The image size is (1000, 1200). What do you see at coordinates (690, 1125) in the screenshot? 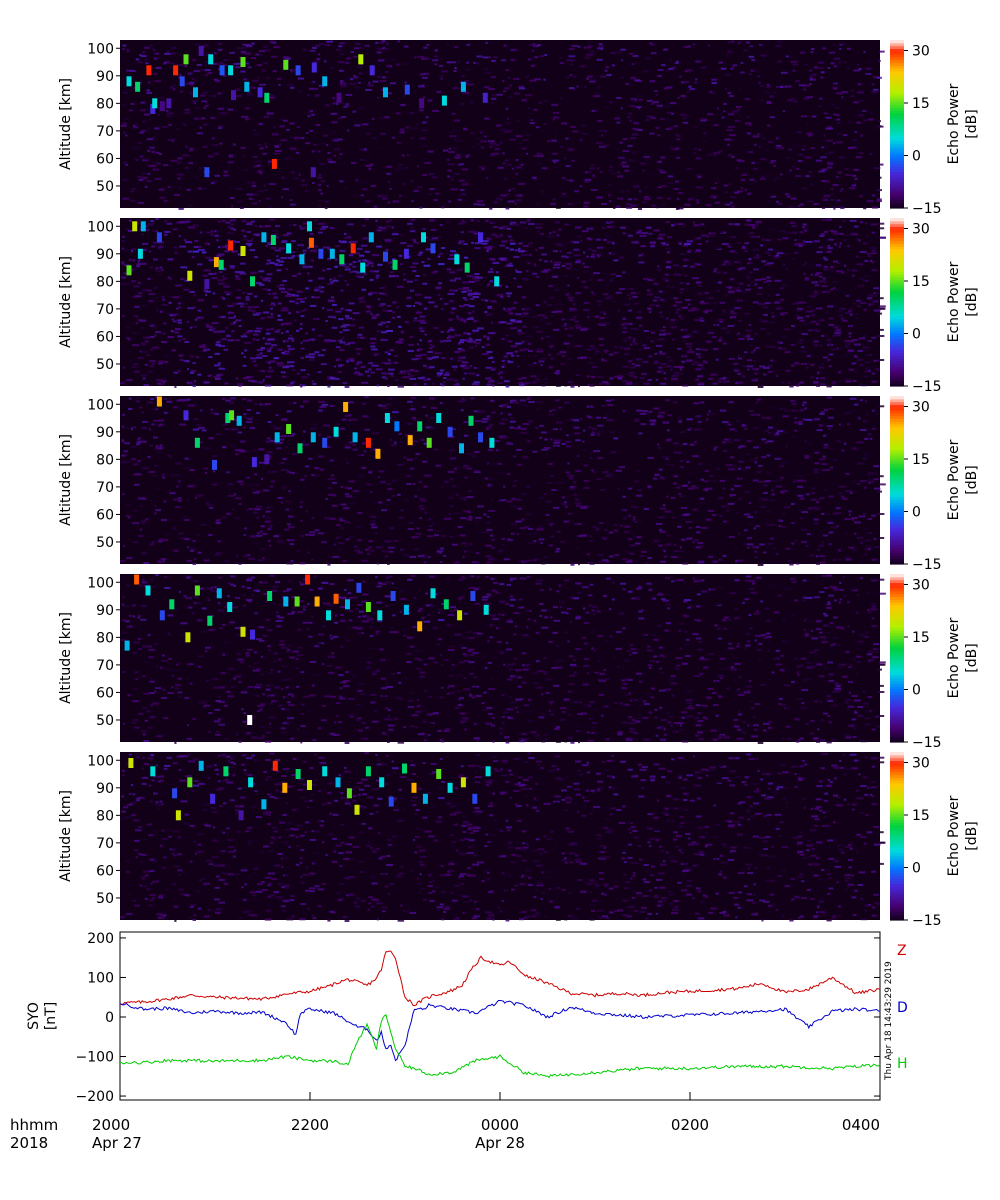
I see `time-tick-label: 0200` at bounding box center [690, 1125].